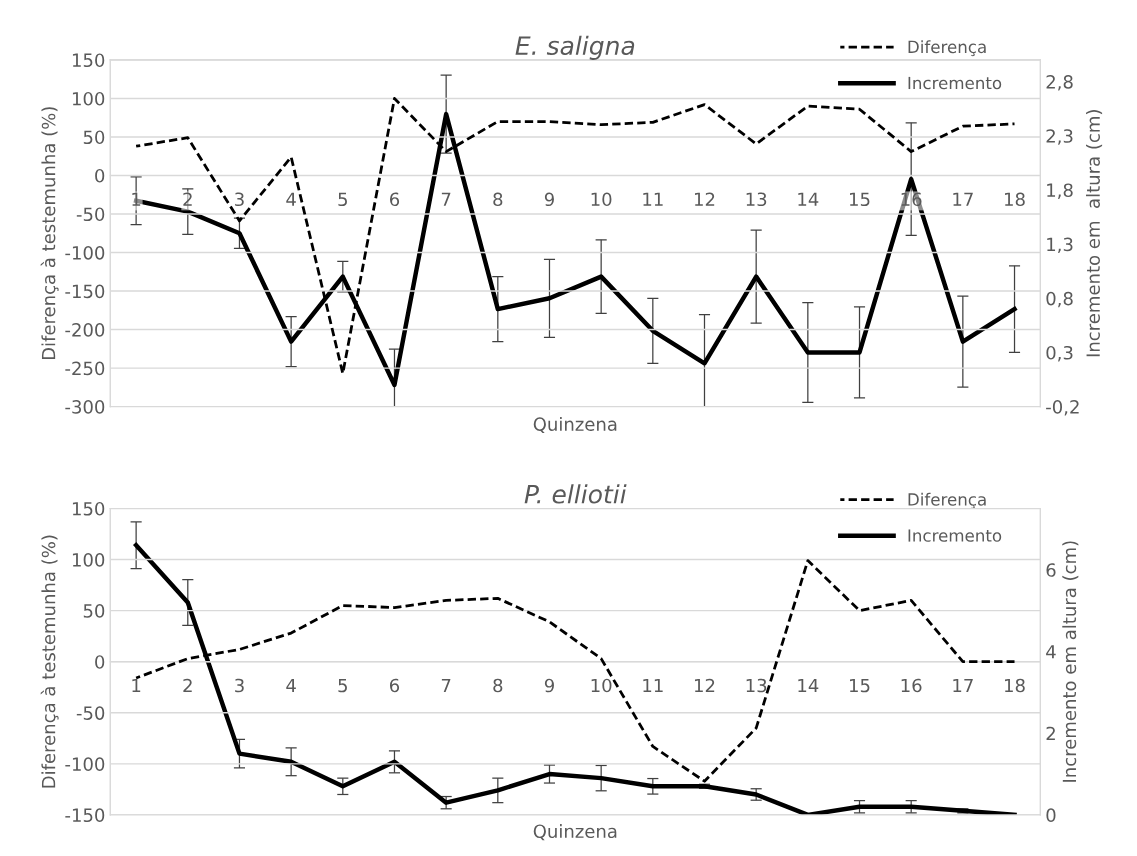 The height and width of the screenshot is (856, 1137). Describe the element at coordinates (1062, 408) in the screenshot. I see `y2-tick-label: -0,2` at that location.